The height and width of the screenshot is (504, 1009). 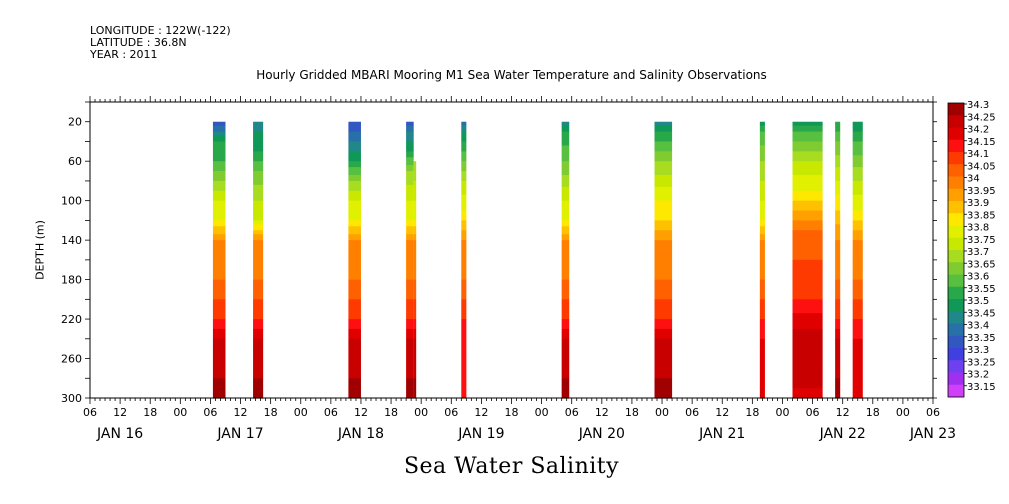 What do you see at coordinates (180, 412) in the screenshot?
I see `x-hour-tick-label: 00` at bounding box center [180, 412].